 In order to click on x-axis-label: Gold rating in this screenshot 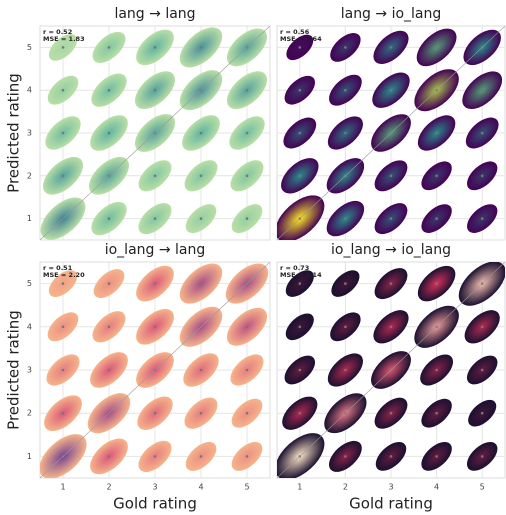, I will do `click(391, 504)`.